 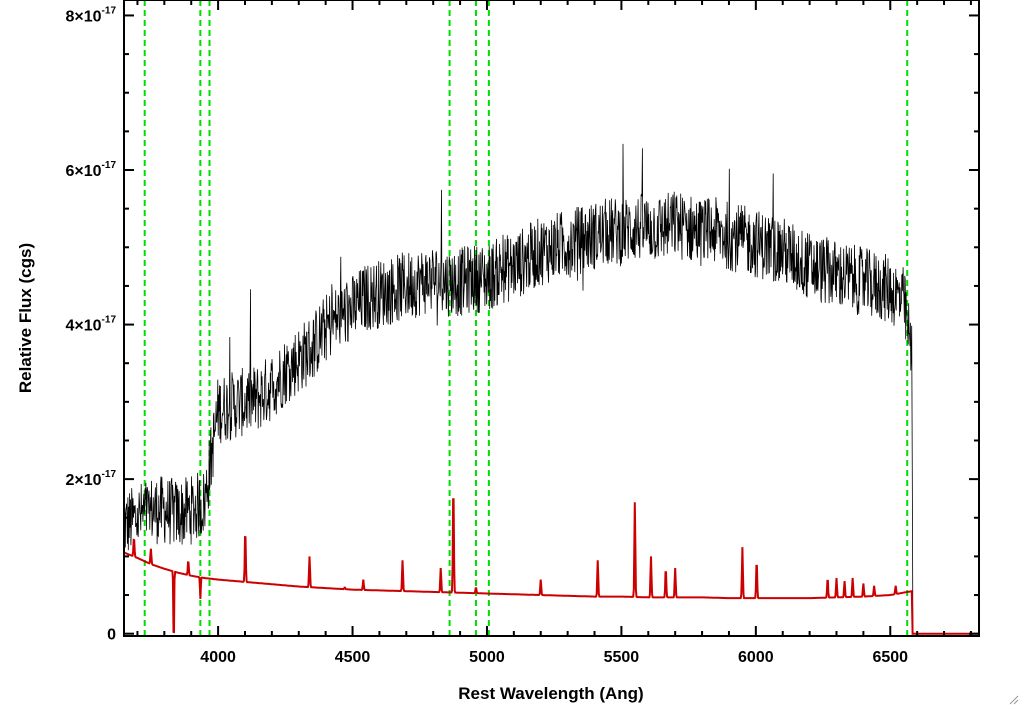 I want to click on y-tick-label: 0, so click(x=111, y=635).